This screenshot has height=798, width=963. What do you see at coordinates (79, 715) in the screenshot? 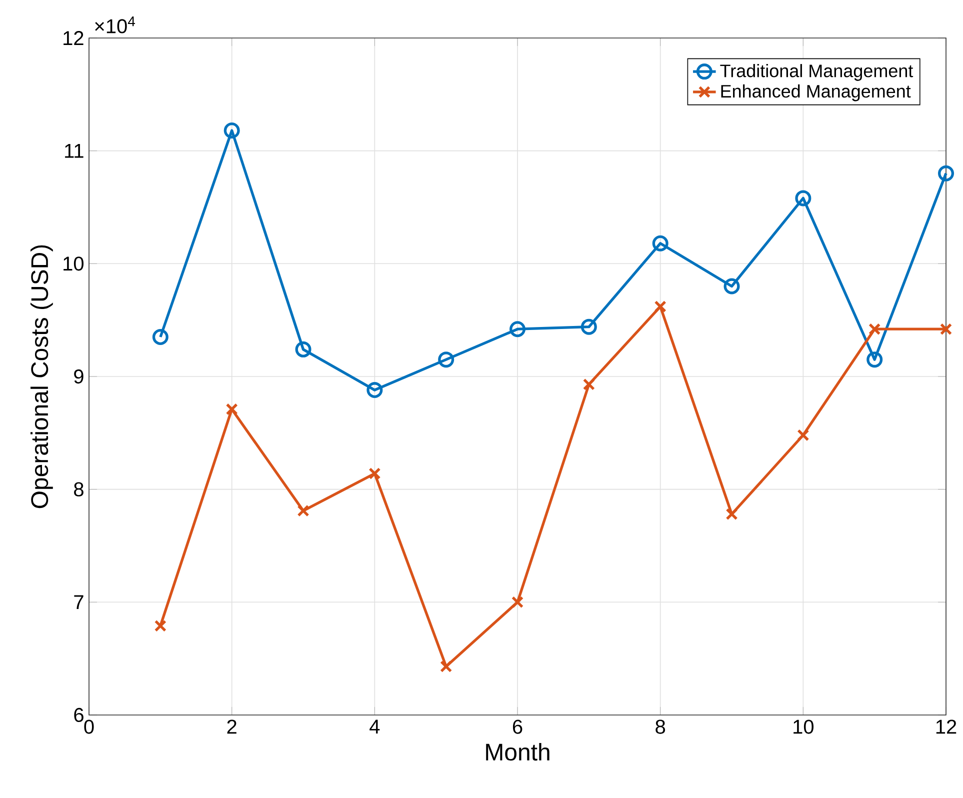
I see `y-tick-label: 6` at bounding box center [79, 715].